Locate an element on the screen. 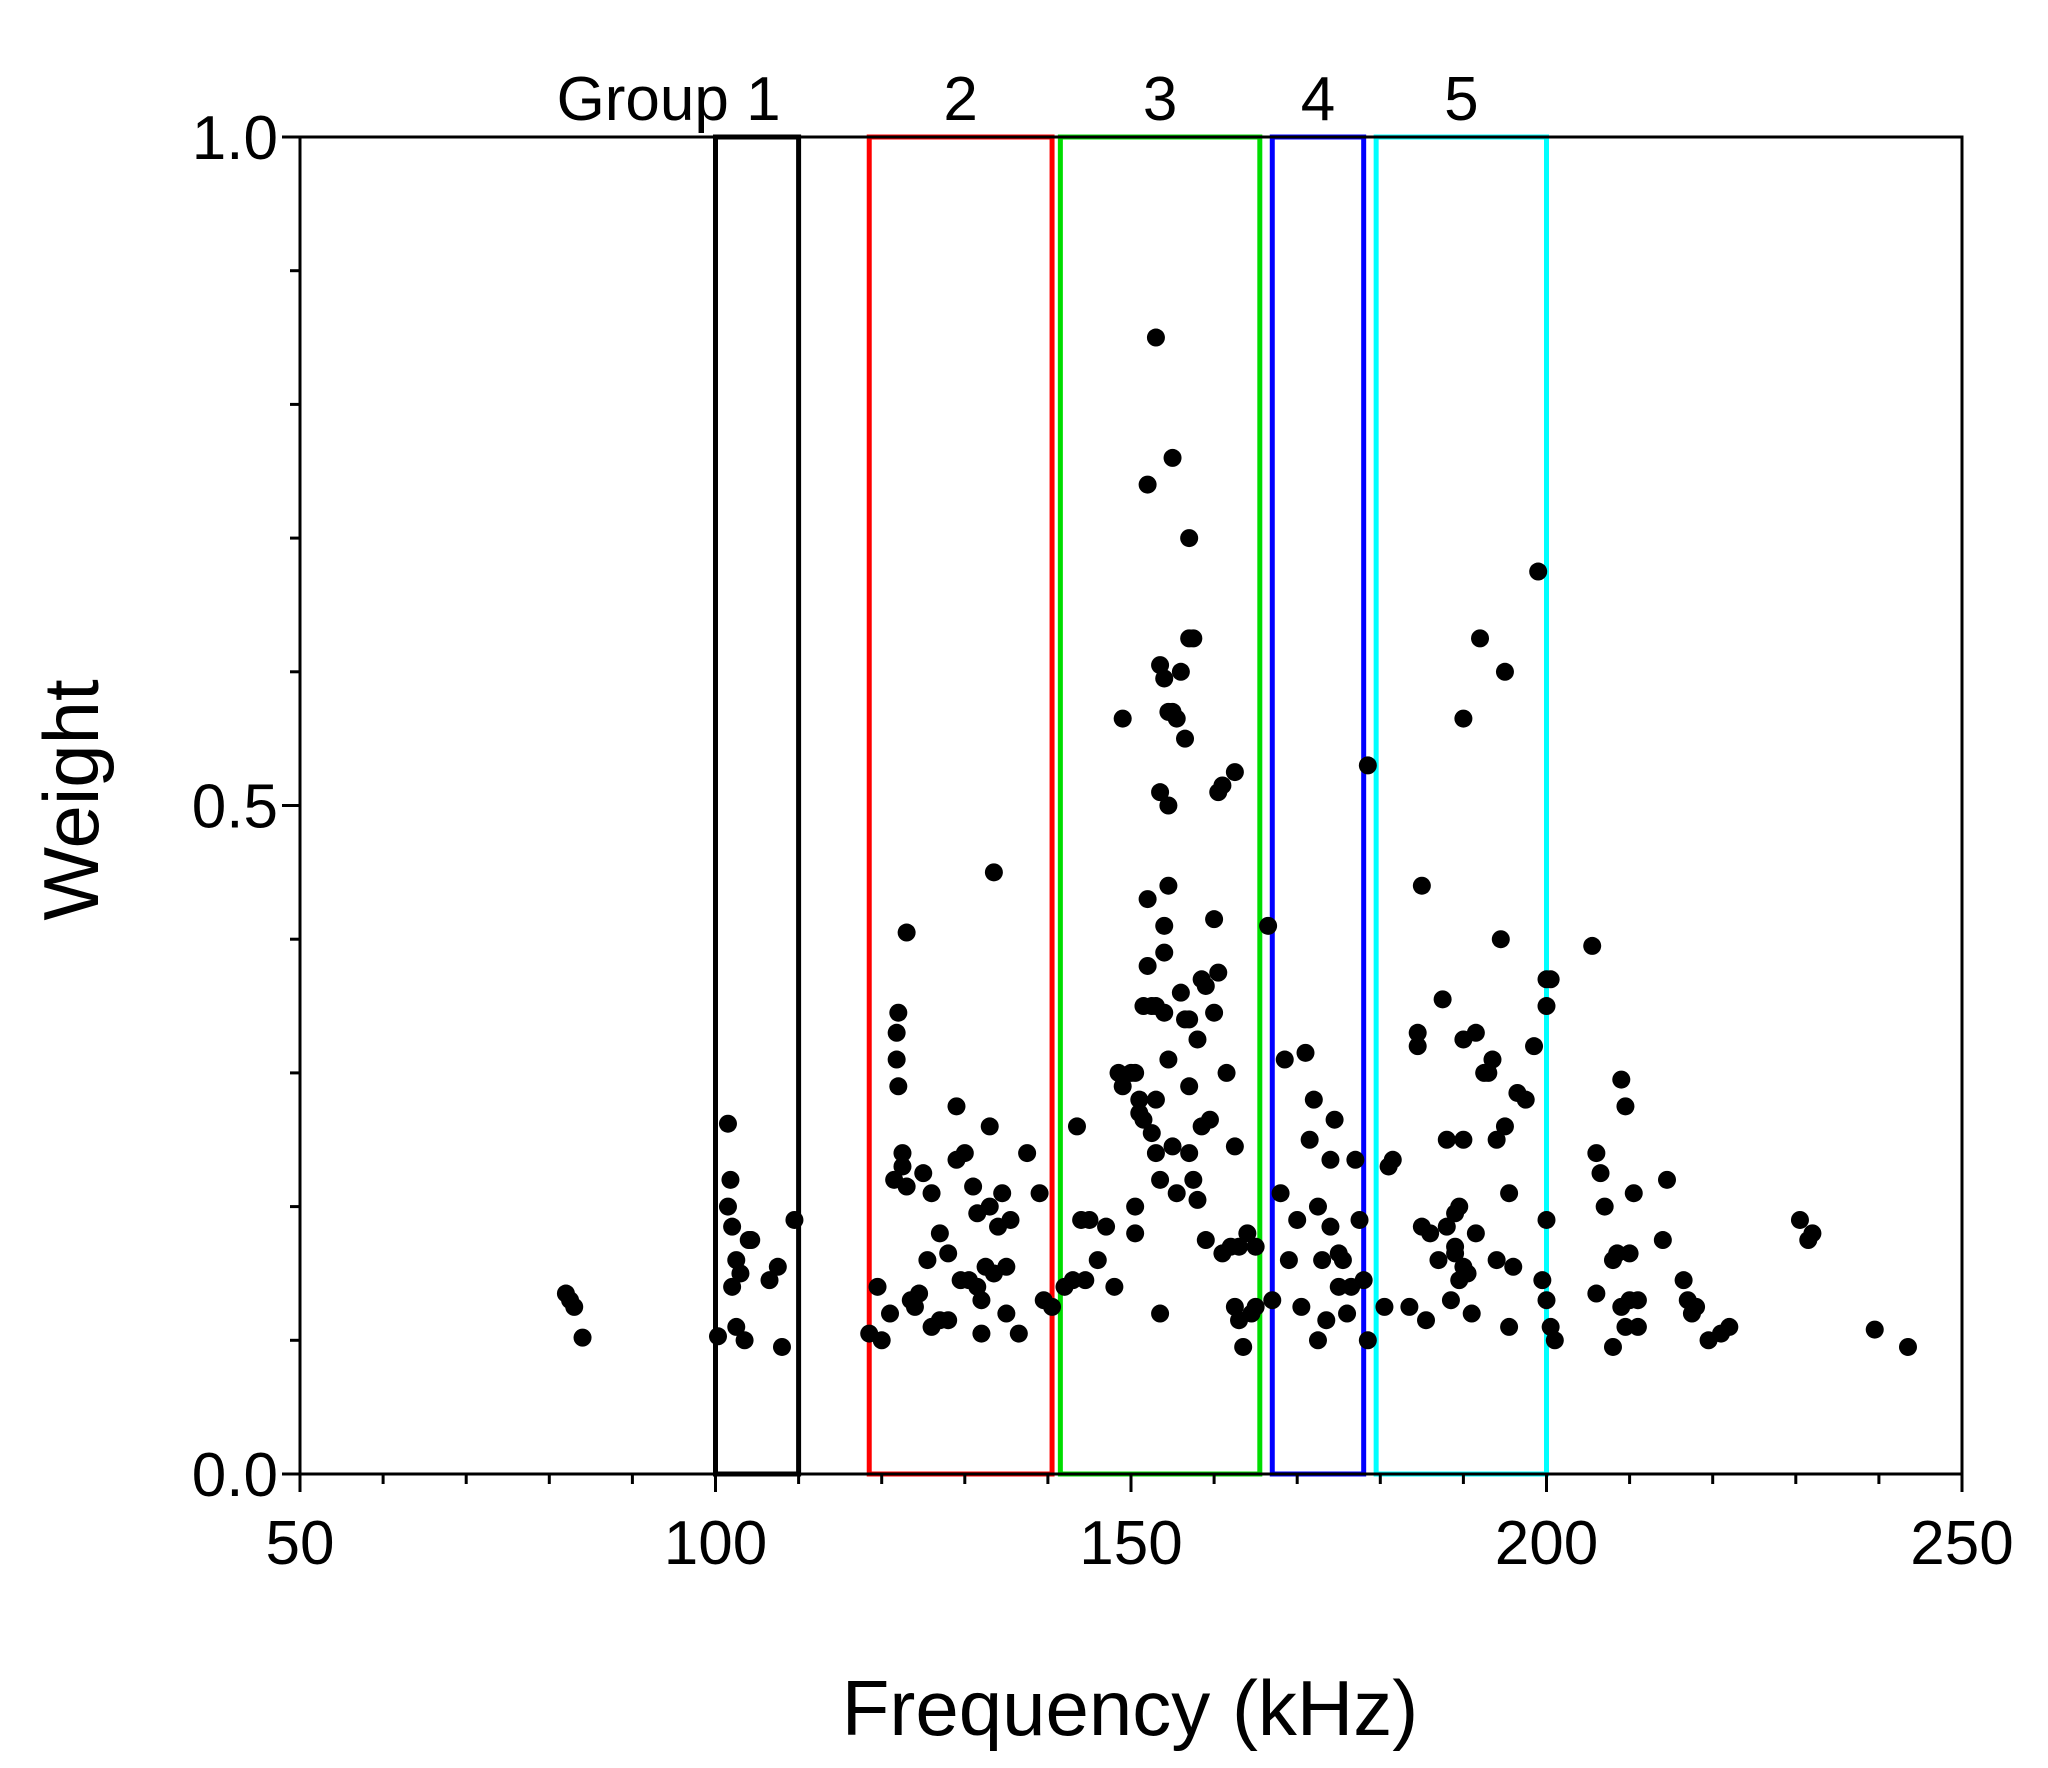  group-label-3: 3 is located at coordinates (1160, 99).